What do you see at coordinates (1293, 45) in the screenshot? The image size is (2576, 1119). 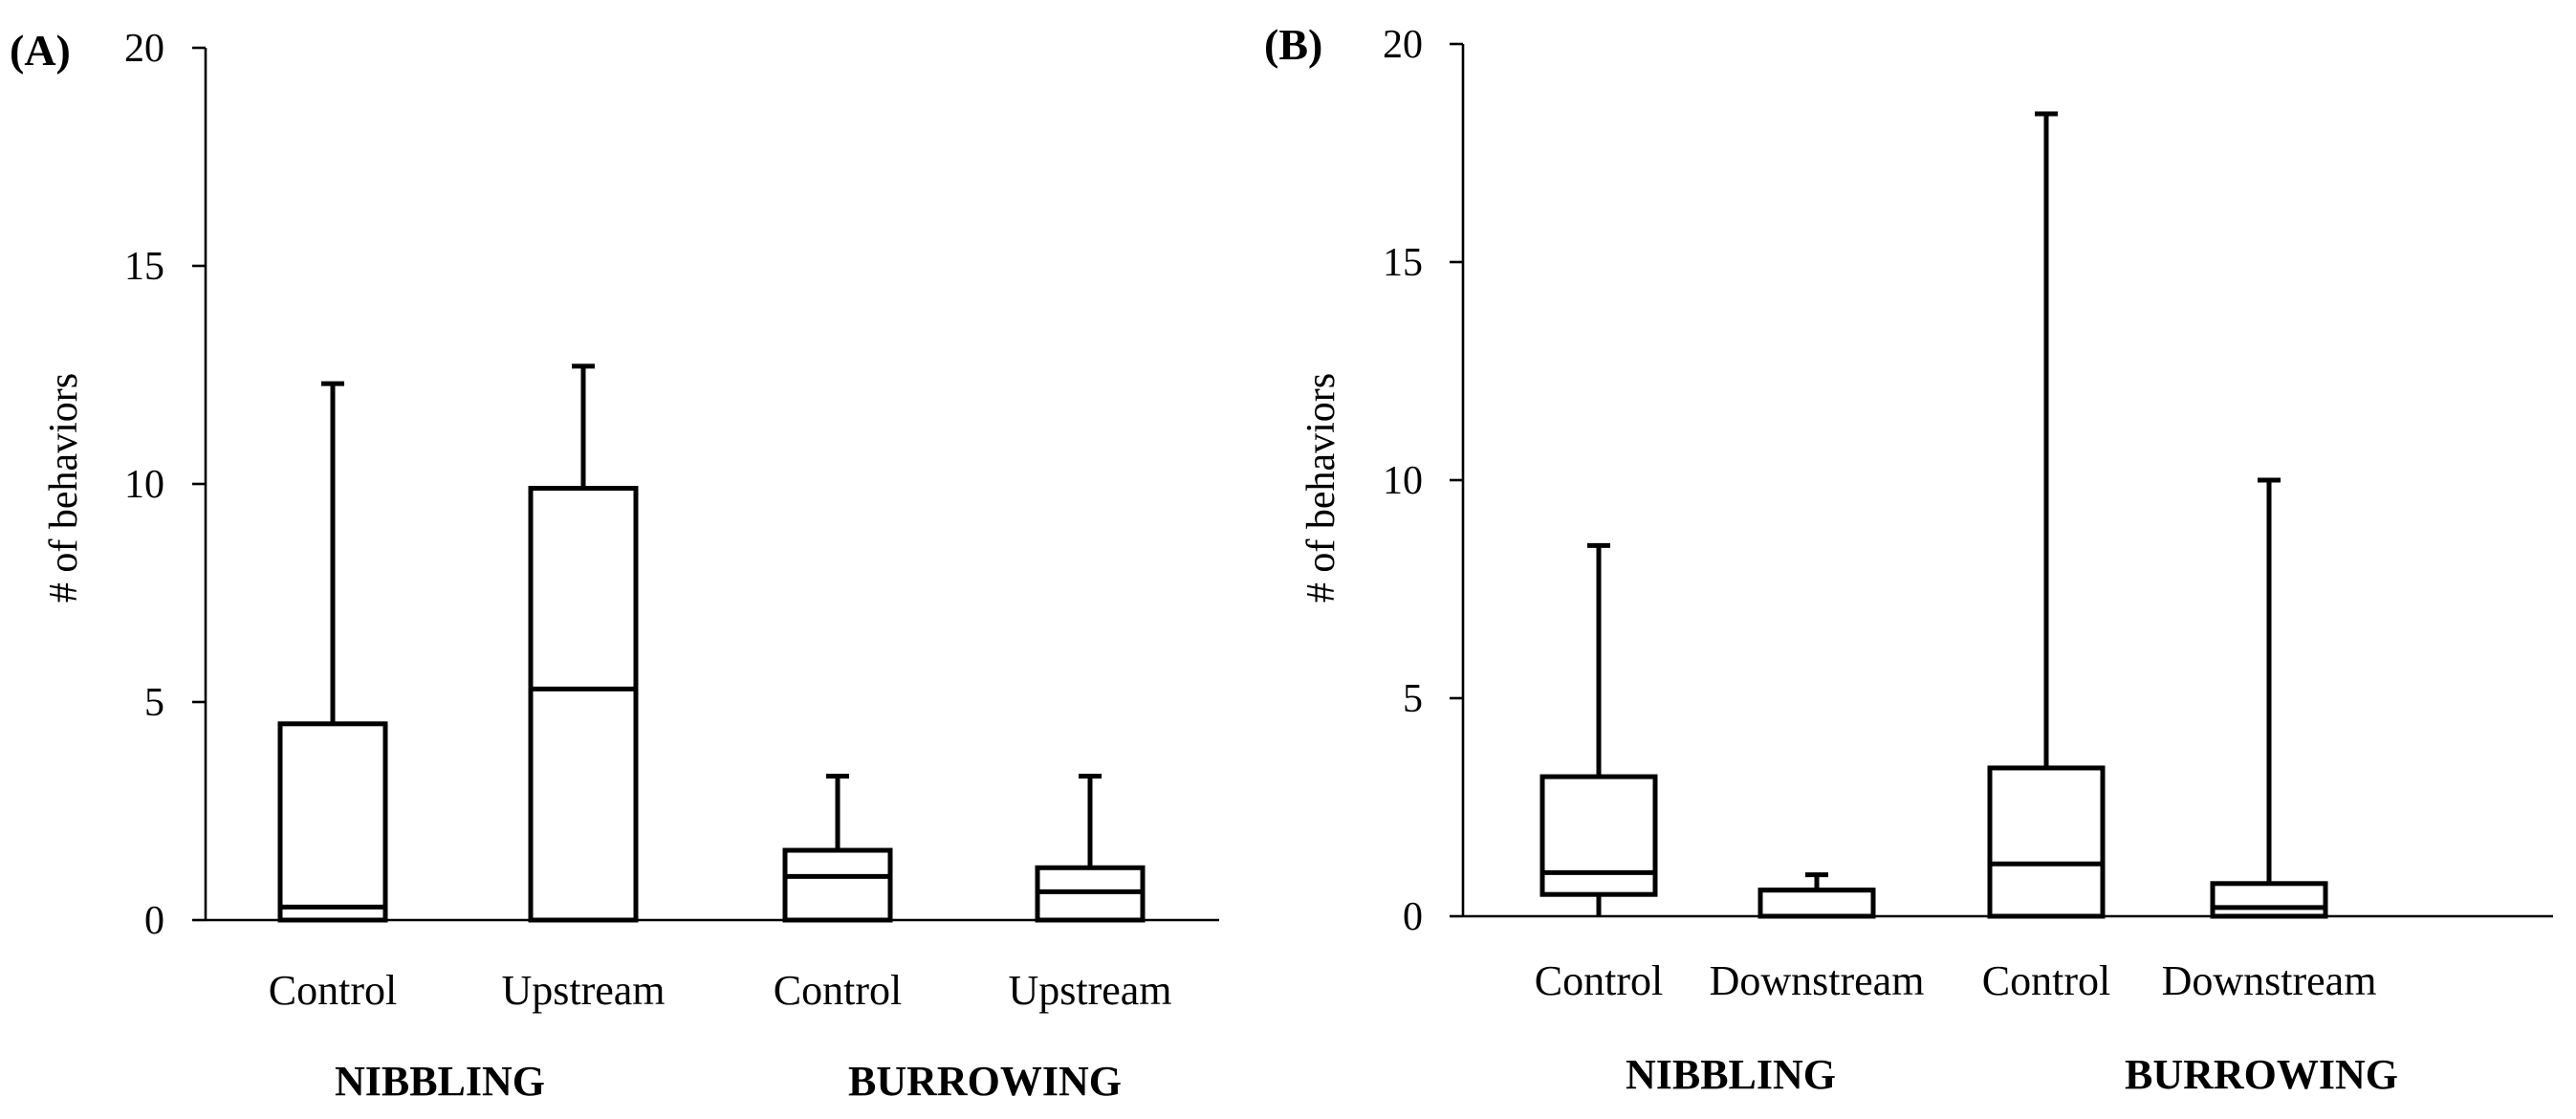 I see `panel-label: (B)` at bounding box center [1293, 45].